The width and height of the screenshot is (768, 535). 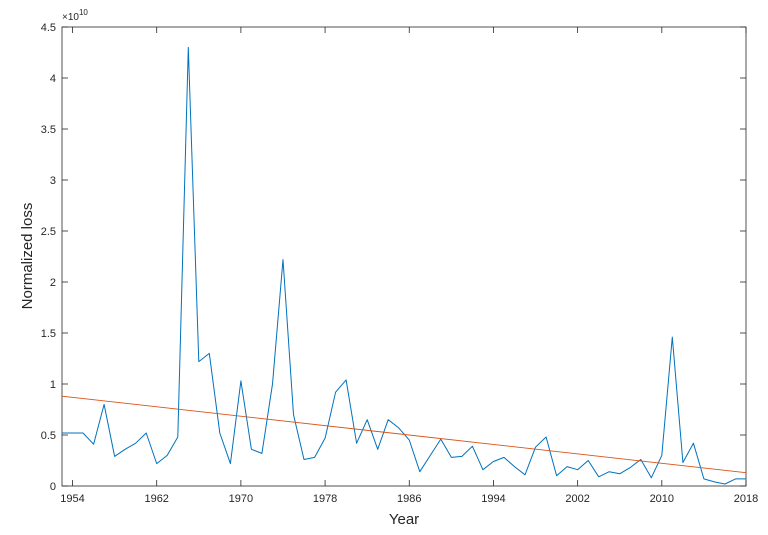 I want to click on x-tick-label: 1954, so click(x=72, y=499).